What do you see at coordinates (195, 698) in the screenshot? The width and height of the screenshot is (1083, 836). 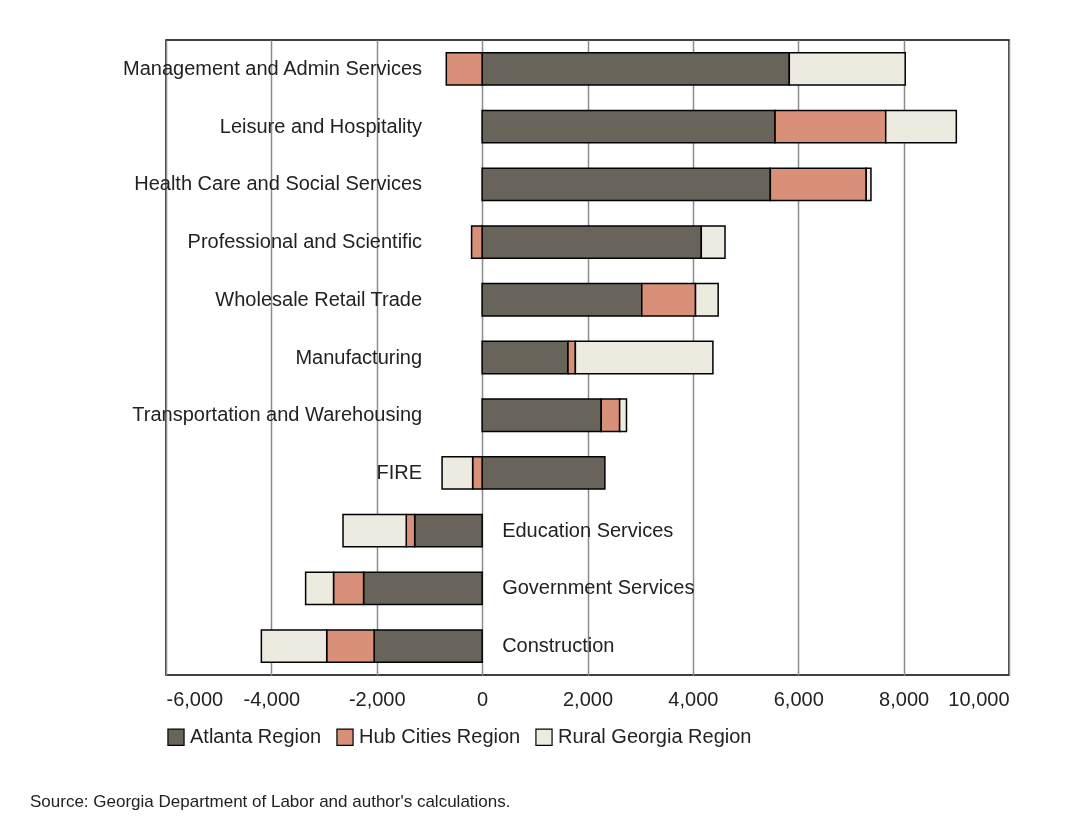 I see `x-tick-label: -6,000` at bounding box center [195, 698].